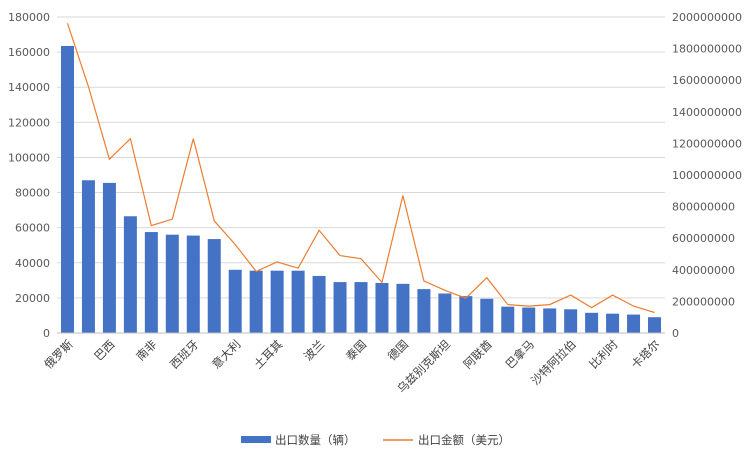  I want to click on category-label: 沙特阿拉伯, so click(553, 362).